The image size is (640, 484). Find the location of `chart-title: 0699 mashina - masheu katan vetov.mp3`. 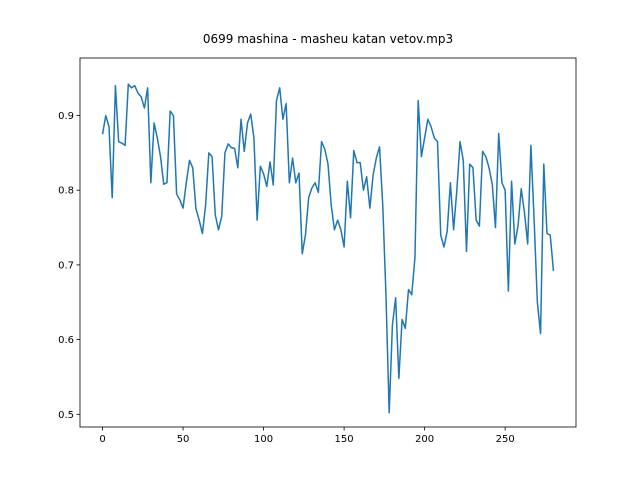

chart-title: 0699 mashina - masheu katan vetov.mp3 is located at coordinates (328, 39).